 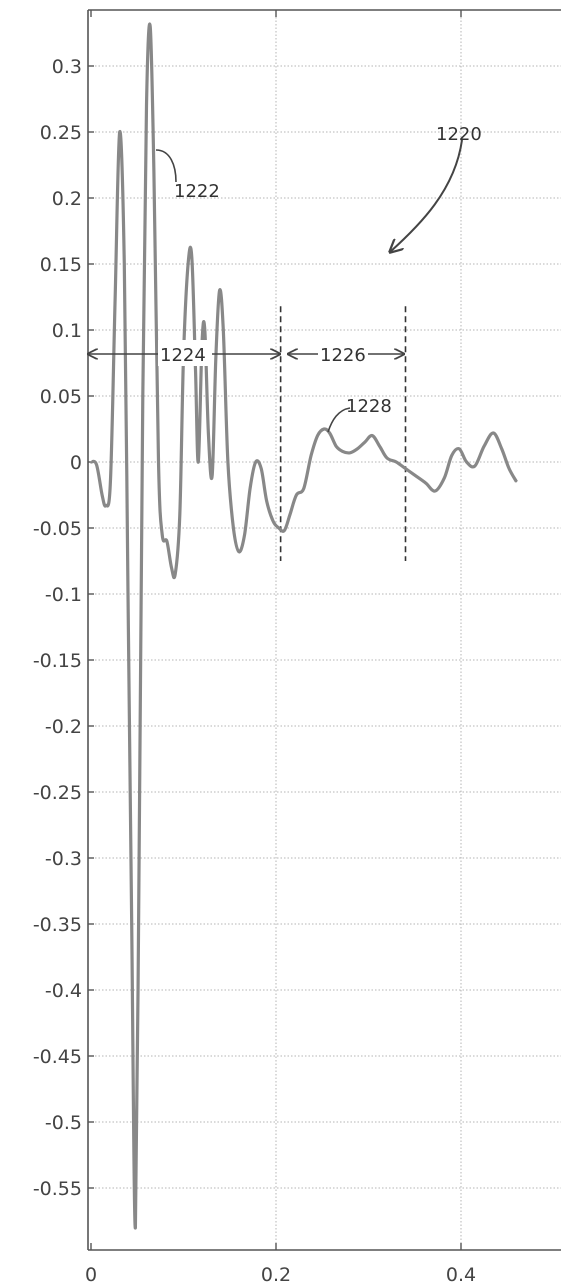 What do you see at coordinates (57, 1189) in the screenshot?
I see `y-tick-label: -0.55` at bounding box center [57, 1189].